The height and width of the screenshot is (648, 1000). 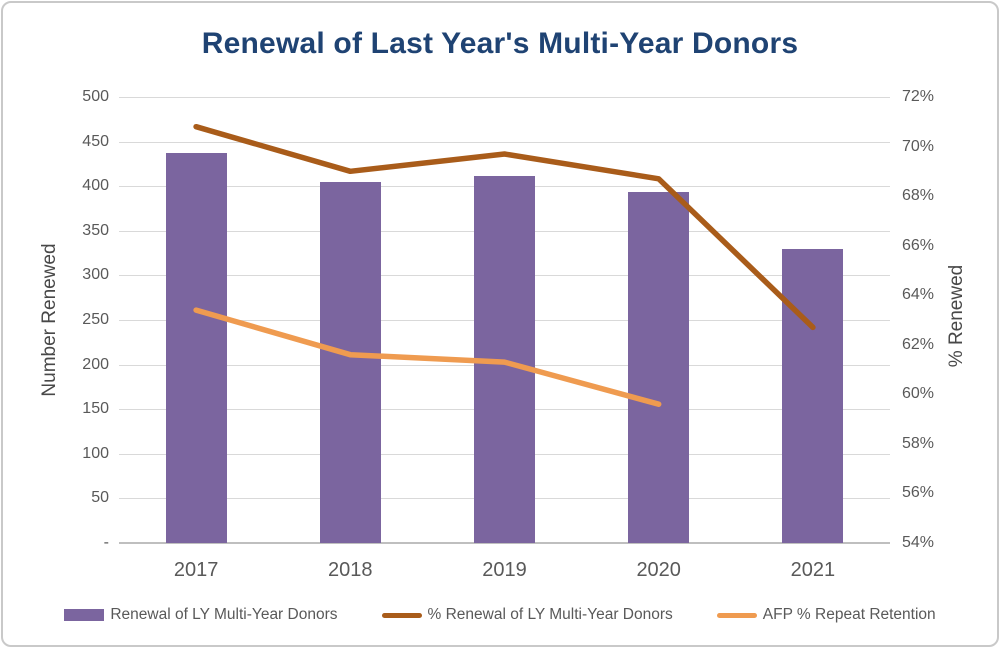 What do you see at coordinates (95, 319) in the screenshot?
I see `left-axis-tick-label: 250` at bounding box center [95, 319].